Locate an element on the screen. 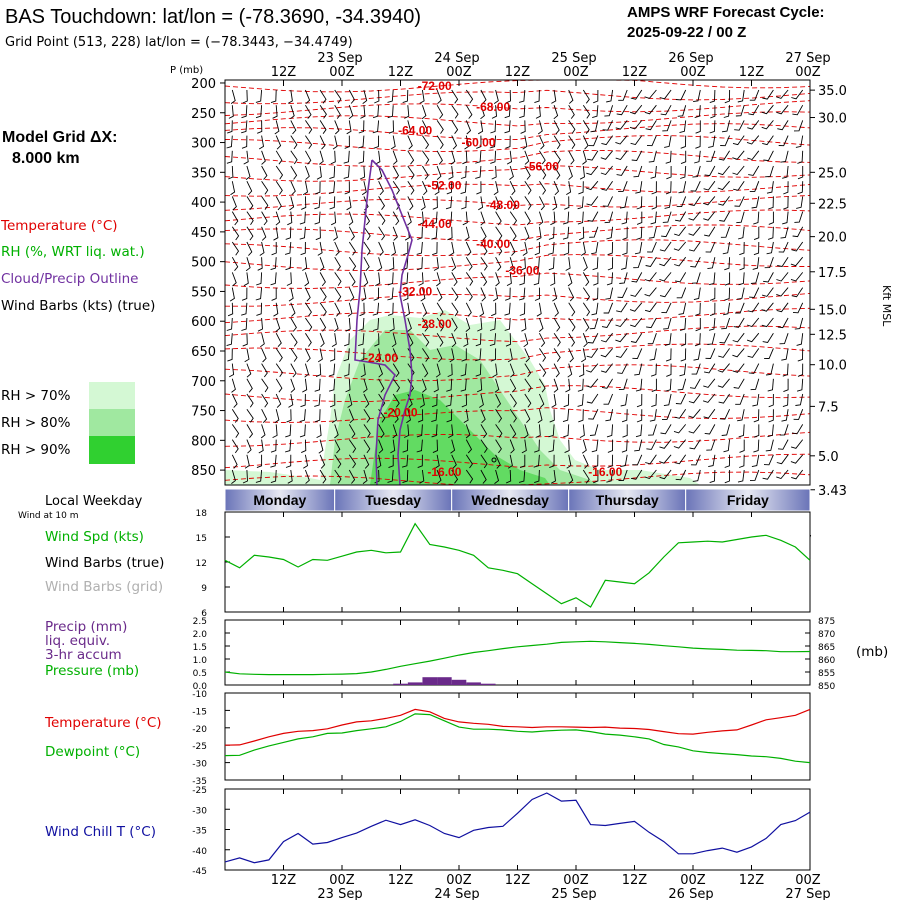 The width and height of the screenshot is (900, 900). y-tick-label: -35 is located at coordinates (199, 782).